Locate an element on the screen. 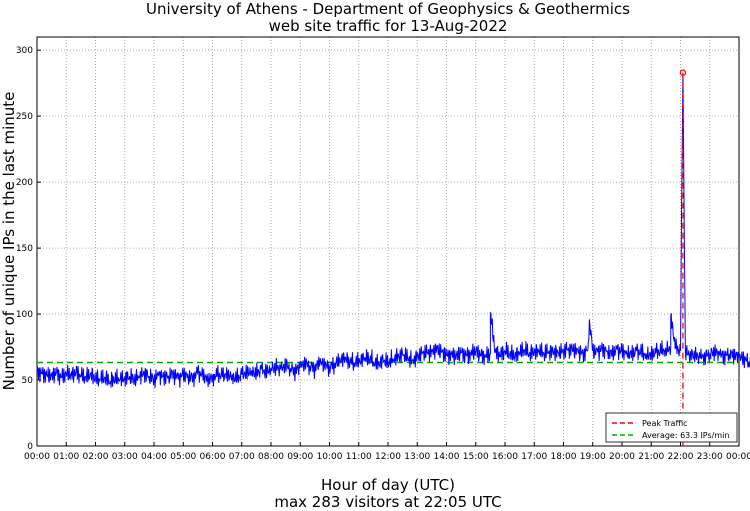  x-tick-label: 23:00 is located at coordinates (710, 457).